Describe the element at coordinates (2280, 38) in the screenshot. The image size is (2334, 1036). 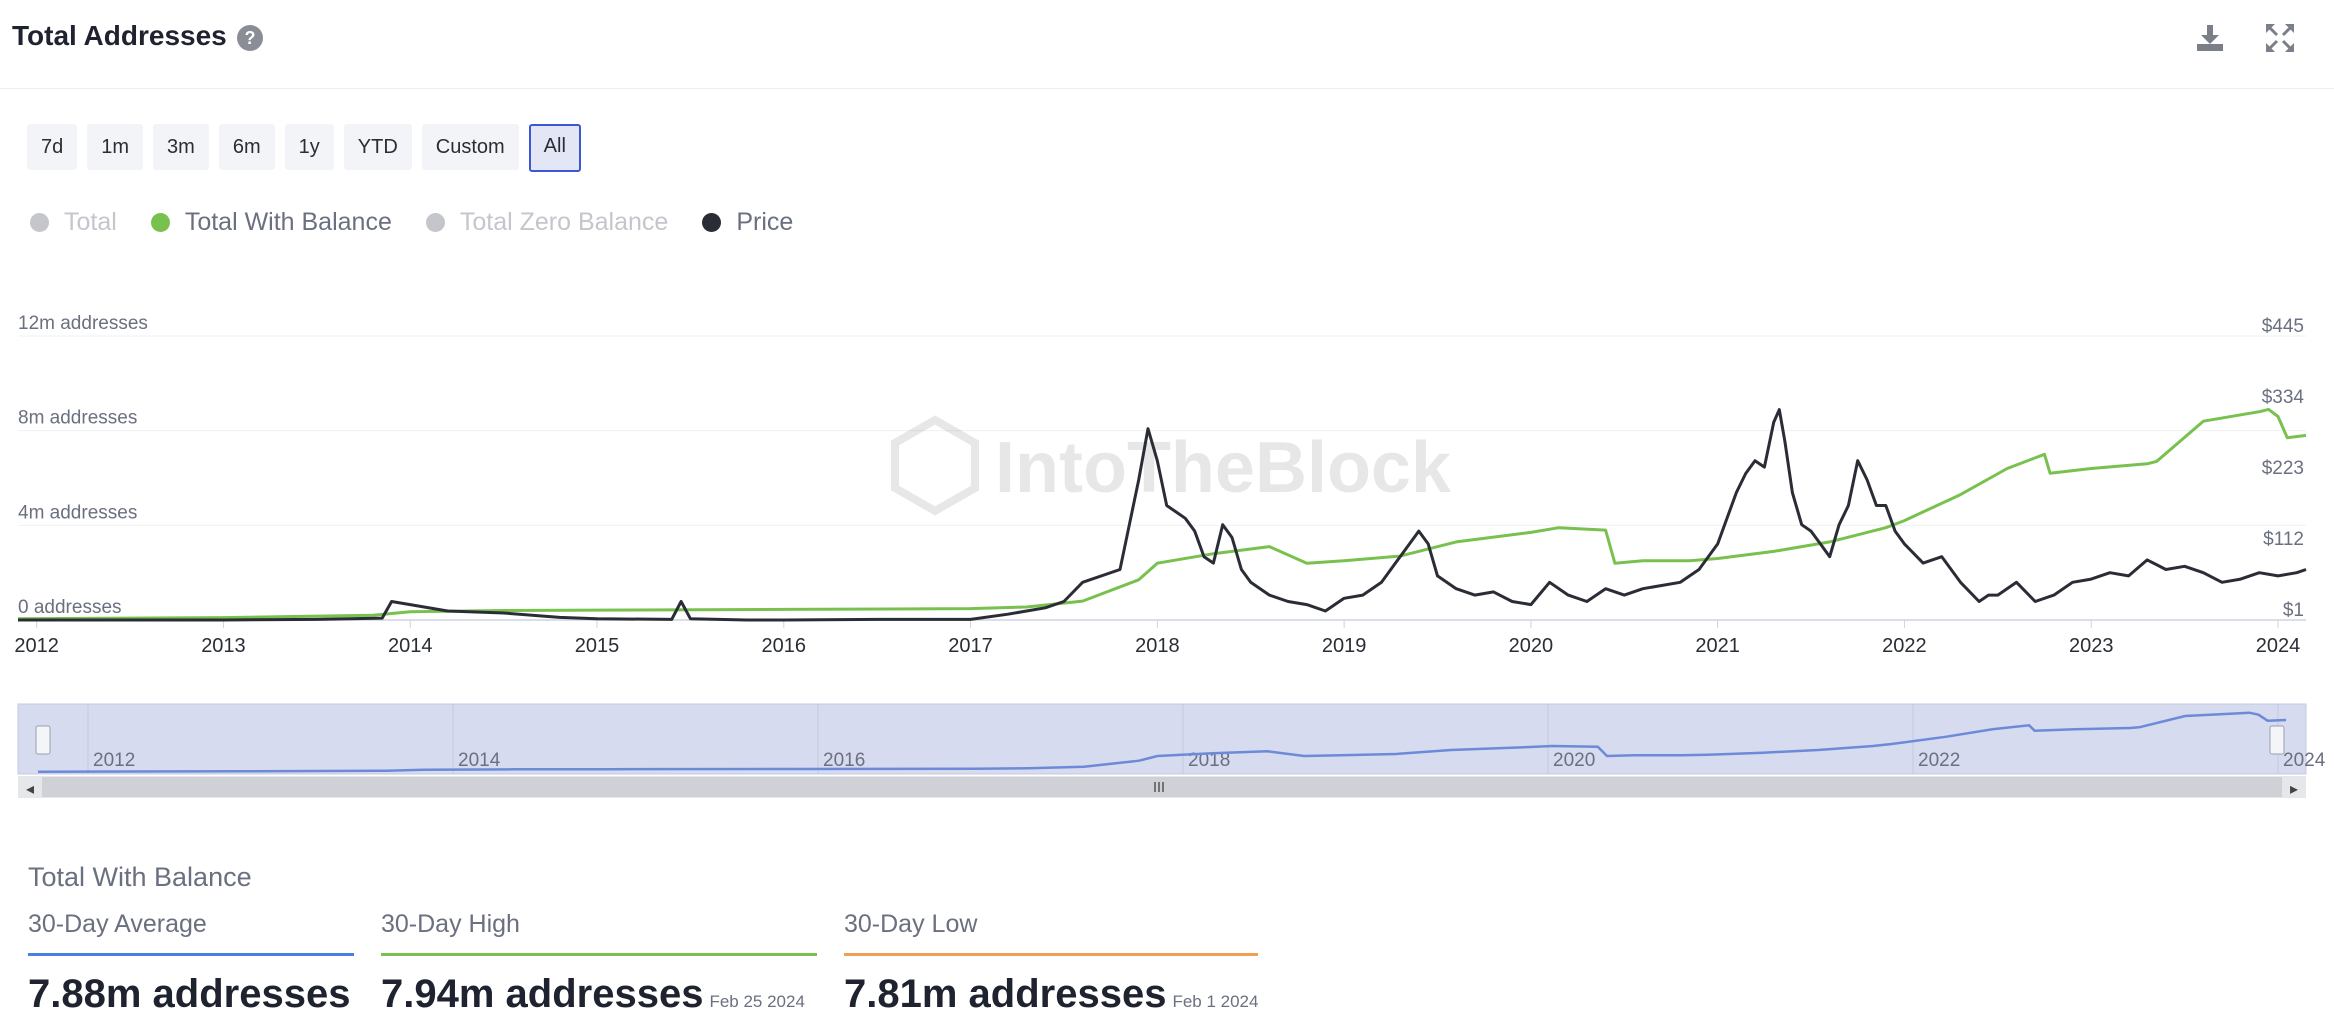
I see `expand-icon` at that location.